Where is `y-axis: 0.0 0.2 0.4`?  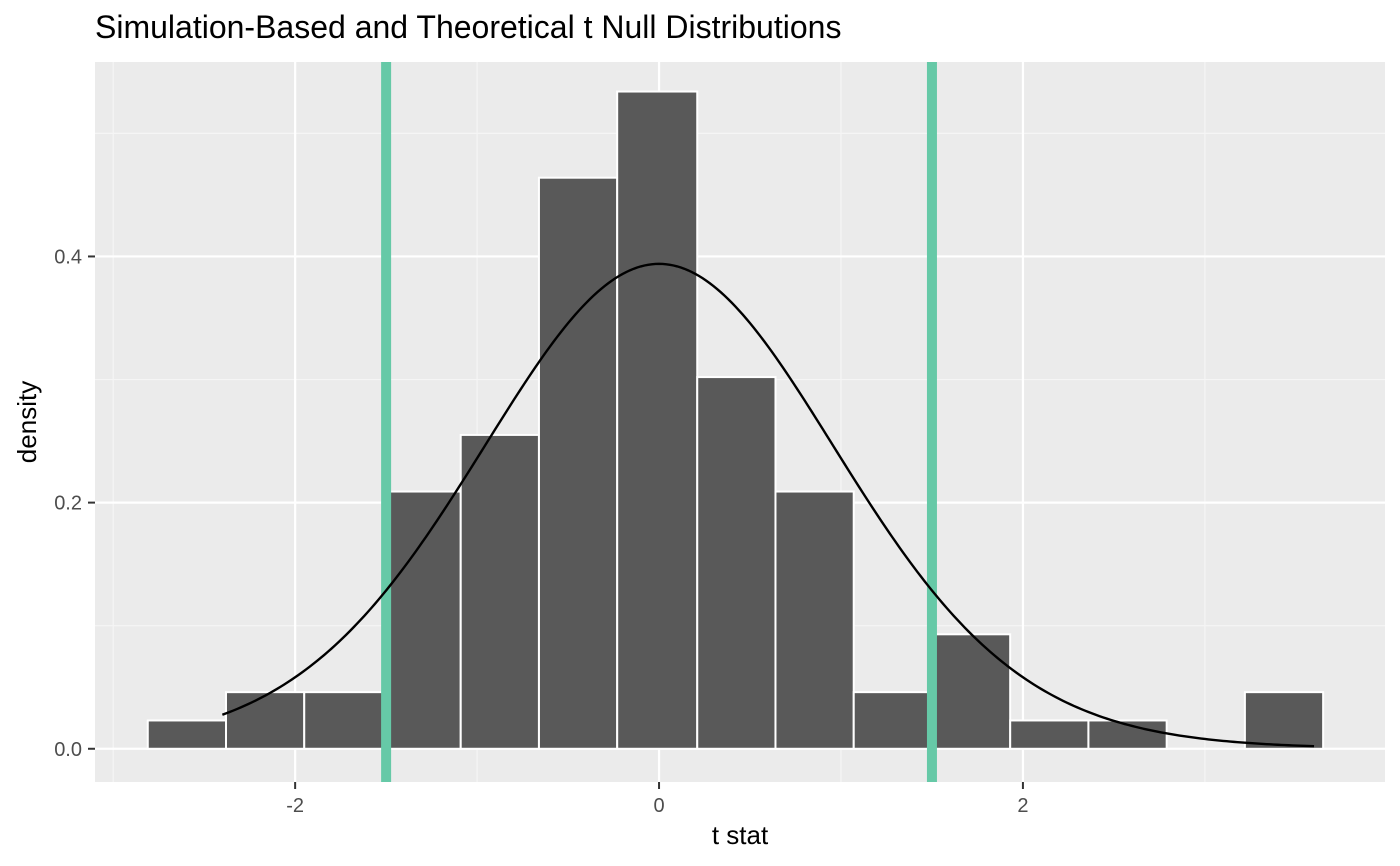 y-axis: 0.0 0.2 0.4 is located at coordinates (74, 503).